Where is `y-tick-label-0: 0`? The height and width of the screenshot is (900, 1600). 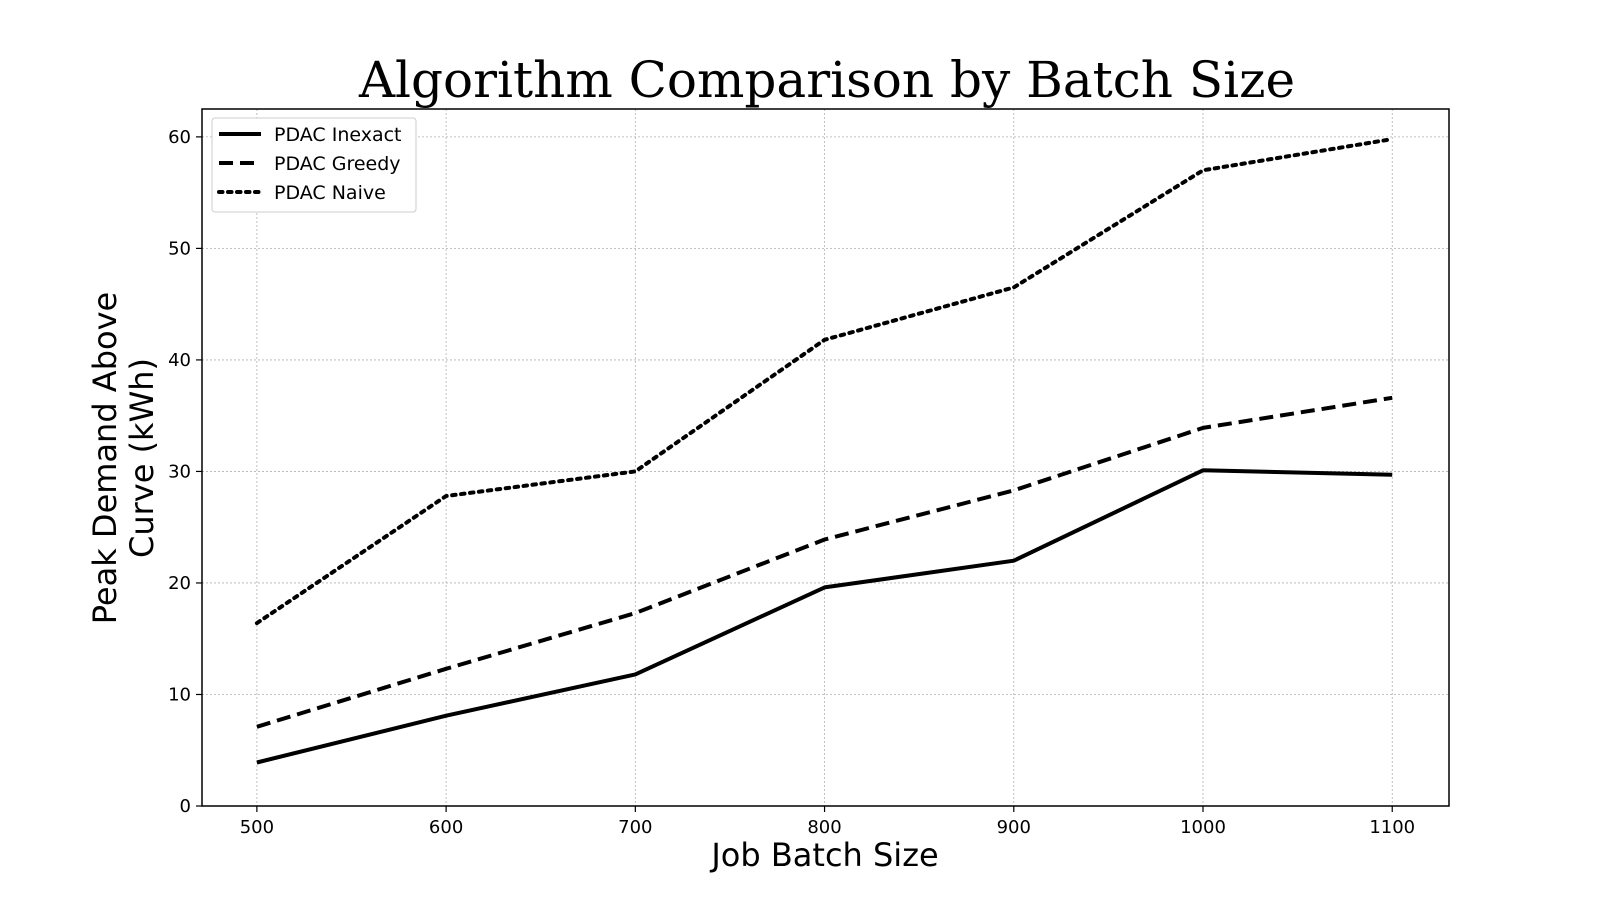
y-tick-label-0: 0 is located at coordinates (185, 806).